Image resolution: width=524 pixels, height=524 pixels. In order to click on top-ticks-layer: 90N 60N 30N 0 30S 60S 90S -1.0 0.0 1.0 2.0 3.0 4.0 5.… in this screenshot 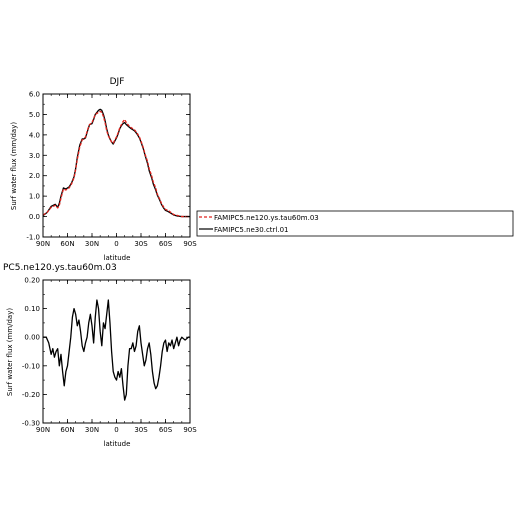, I will do `click(111, 170)`.